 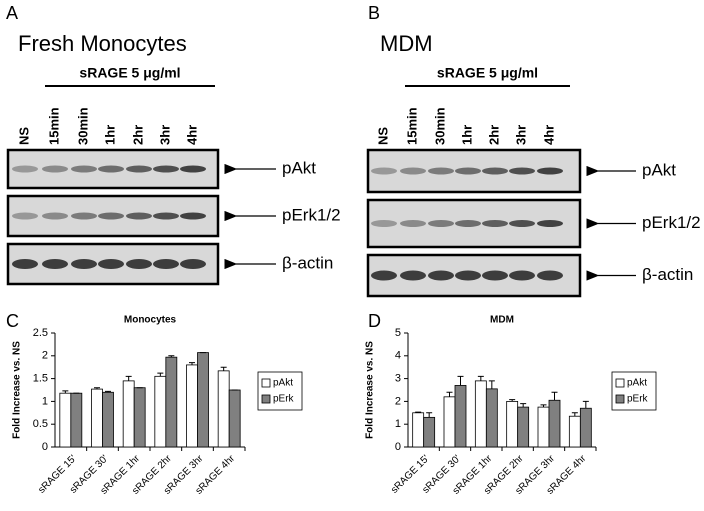 What do you see at coordinates (40, 424) in the screenshot?
I see `y-tick-label: 0.5` at bounding box center [40, 424].